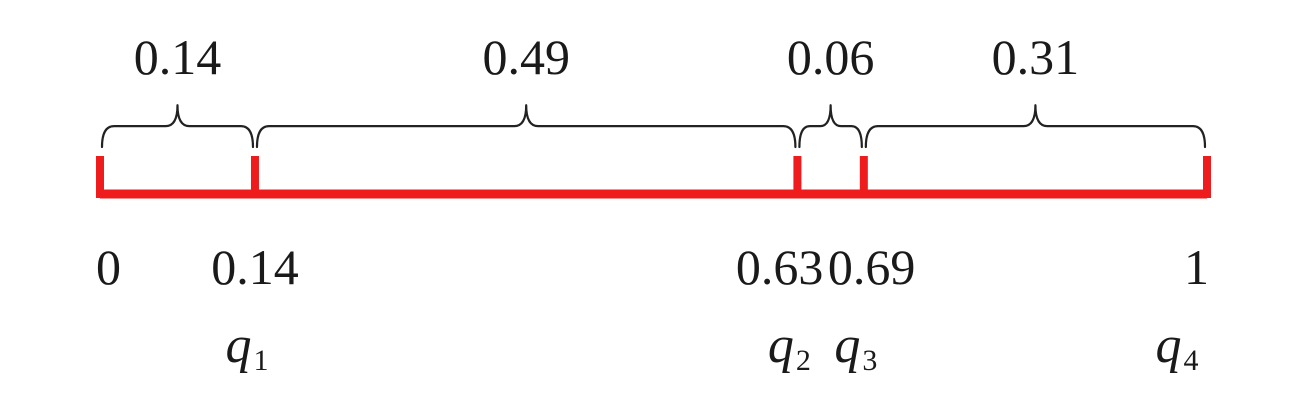 This screenshot has height=417, width=1308. What do you see at coordinates (653, 177) in the screenshot?
I see `number-line` at bounding box center [653, 177].